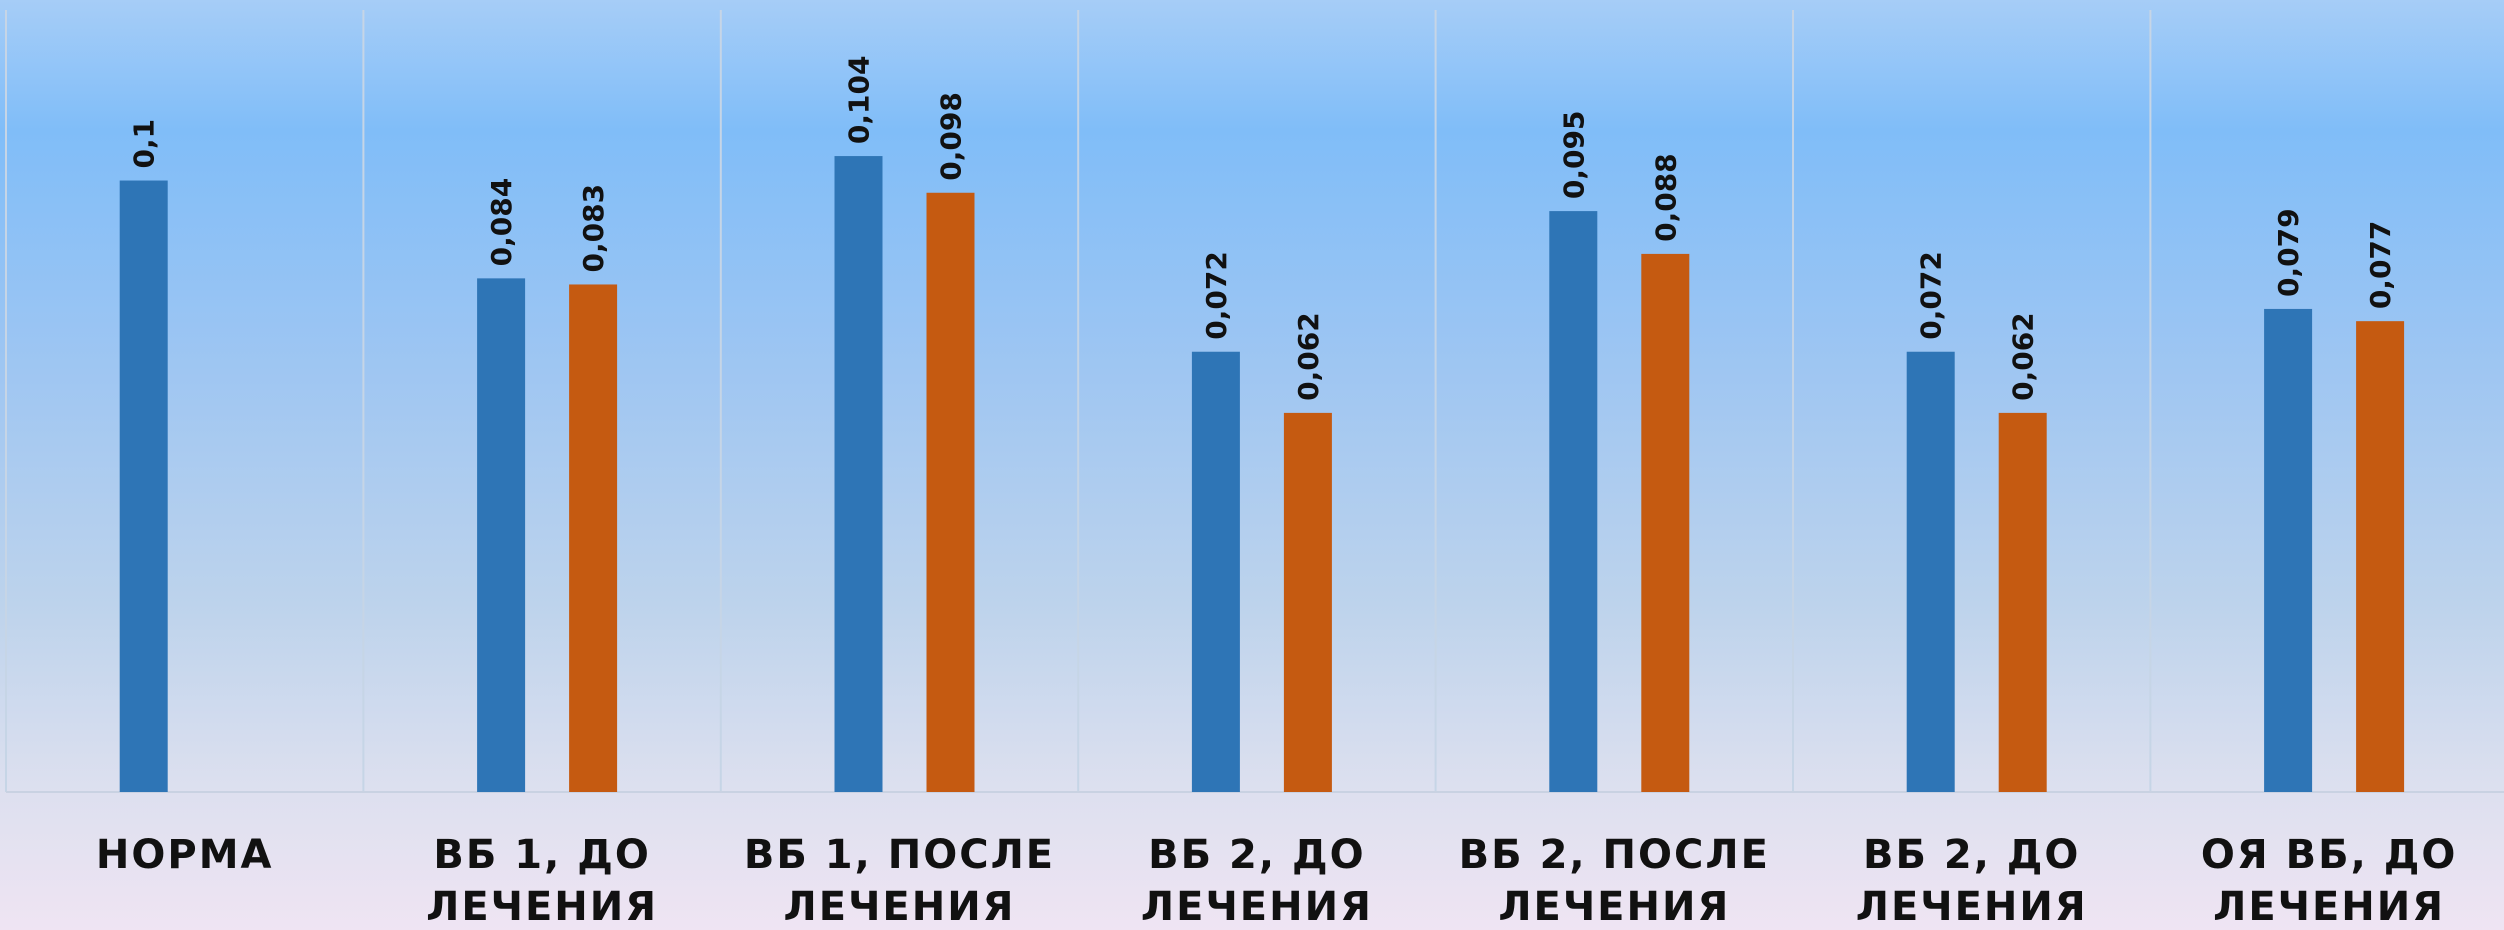 Image resolution: width=2504 pixels, height=930 pixels. What do you see at coordinates (859, 99) in the screenshot?
I see `data-label: 0,104` at bounding box center [859, 99].